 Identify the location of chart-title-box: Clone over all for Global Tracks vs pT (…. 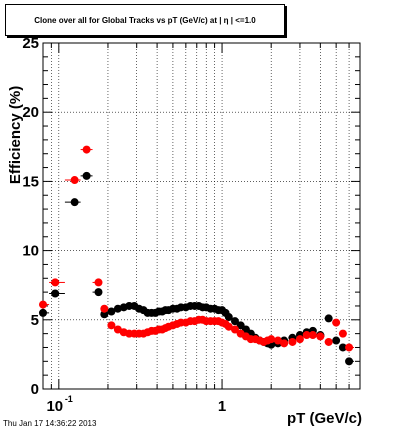
(145, 20).